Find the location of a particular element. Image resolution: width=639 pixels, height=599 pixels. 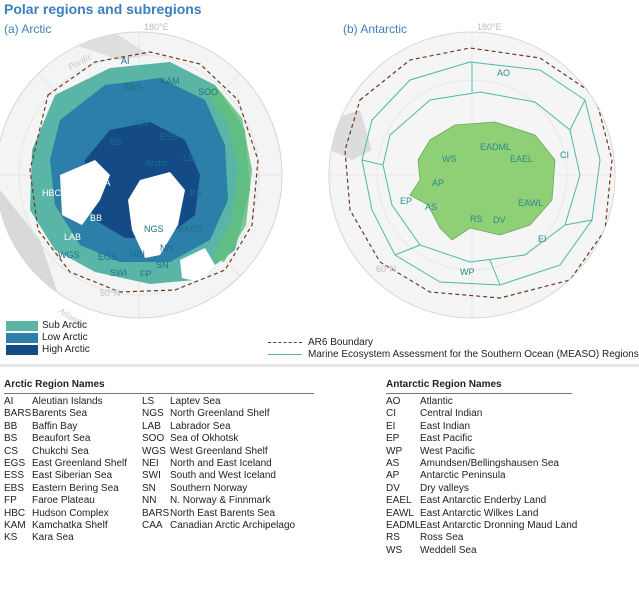

region-label-EI: EI is located at coordinates (542, 239).